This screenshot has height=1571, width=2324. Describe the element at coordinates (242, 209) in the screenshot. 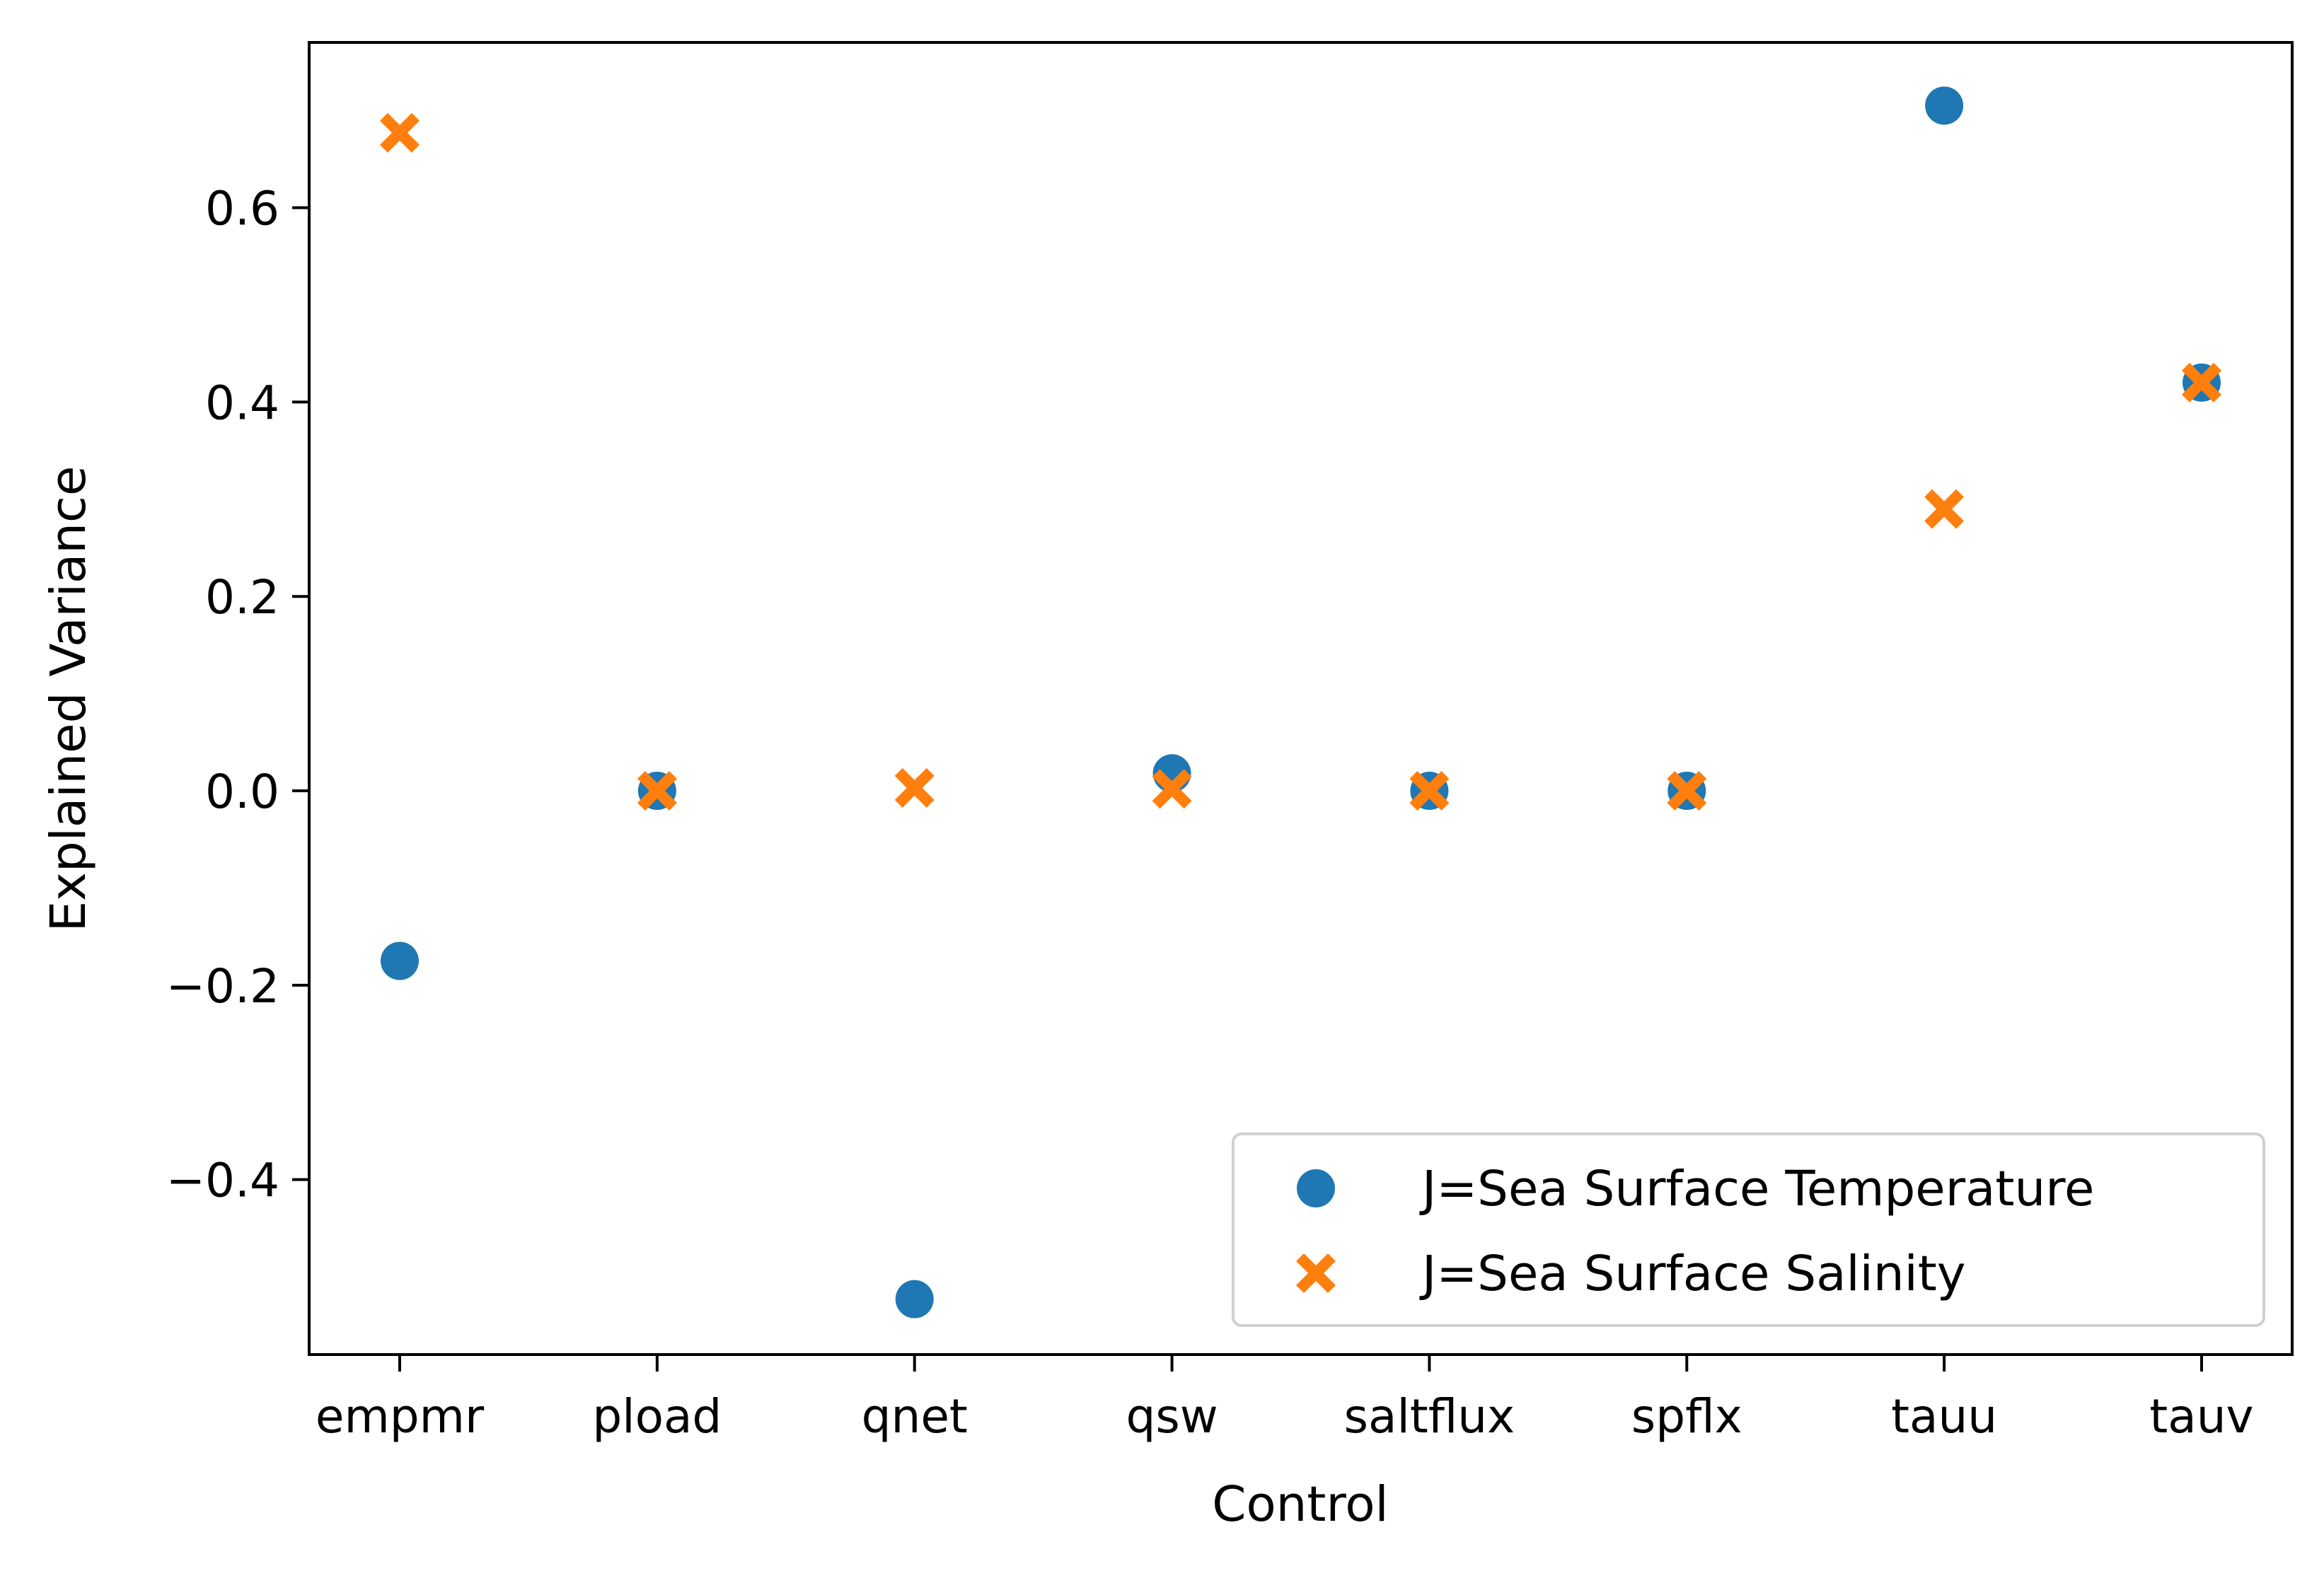

I see `y-tick-label: 0.6` at that location.